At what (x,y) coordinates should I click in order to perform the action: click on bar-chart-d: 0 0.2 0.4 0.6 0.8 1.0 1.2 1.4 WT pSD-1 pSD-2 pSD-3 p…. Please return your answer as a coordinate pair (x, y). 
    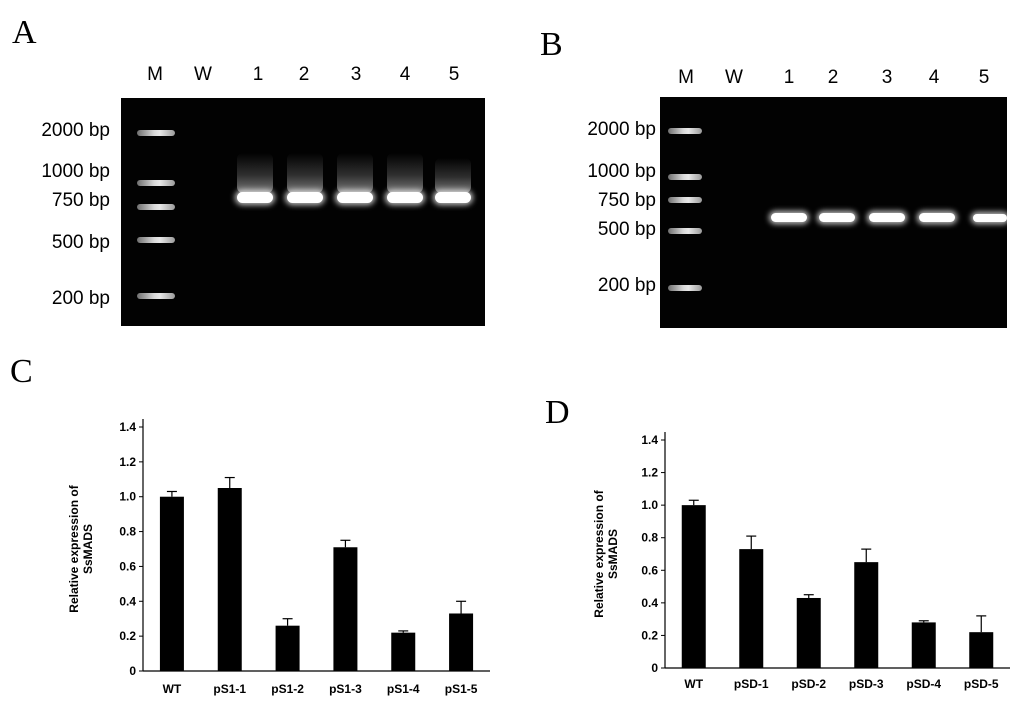
    Looking at the image, I should click on (801, 561).